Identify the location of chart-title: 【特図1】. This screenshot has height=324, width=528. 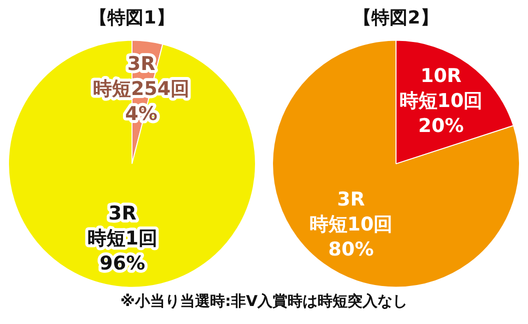
(132, 17).